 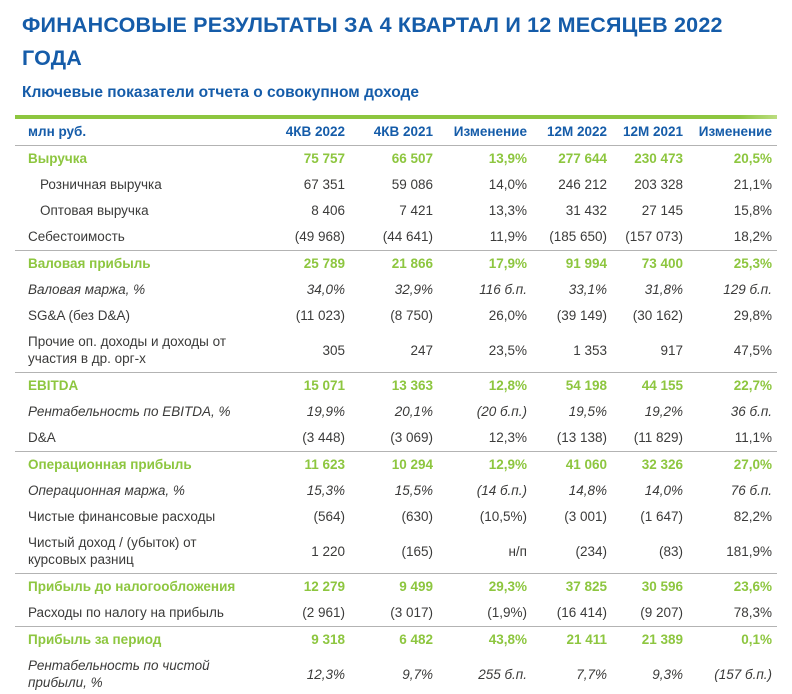 I want to click on col-header-change-q: Изменение, so click(x=480, y=132).